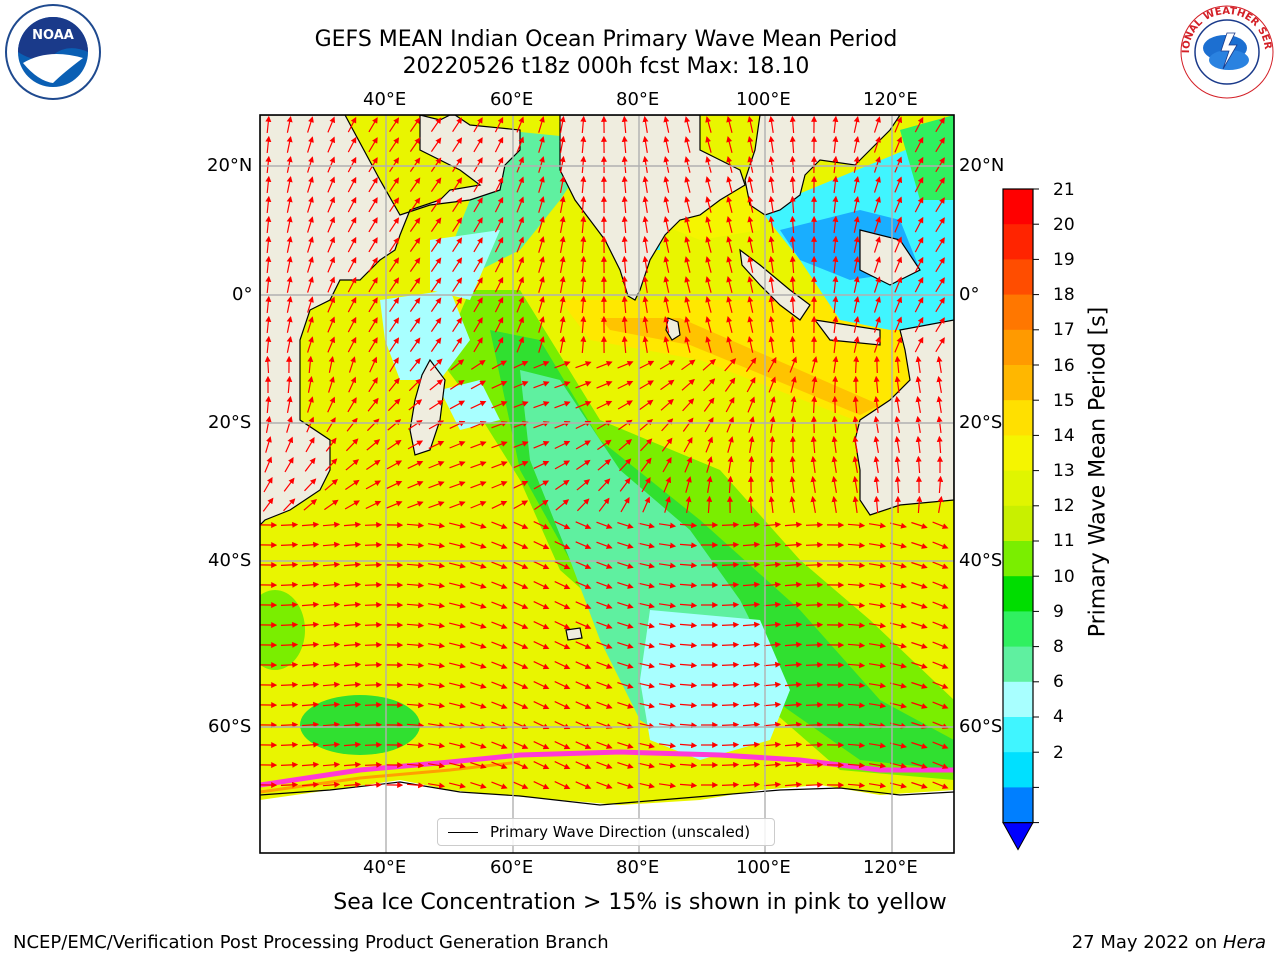 This screenshot has height=960, width=1280. What do you see at coordinates (242, 294) in the screenshot?
I see `left-tick-0: 0°` at bounding box center [242, 294].